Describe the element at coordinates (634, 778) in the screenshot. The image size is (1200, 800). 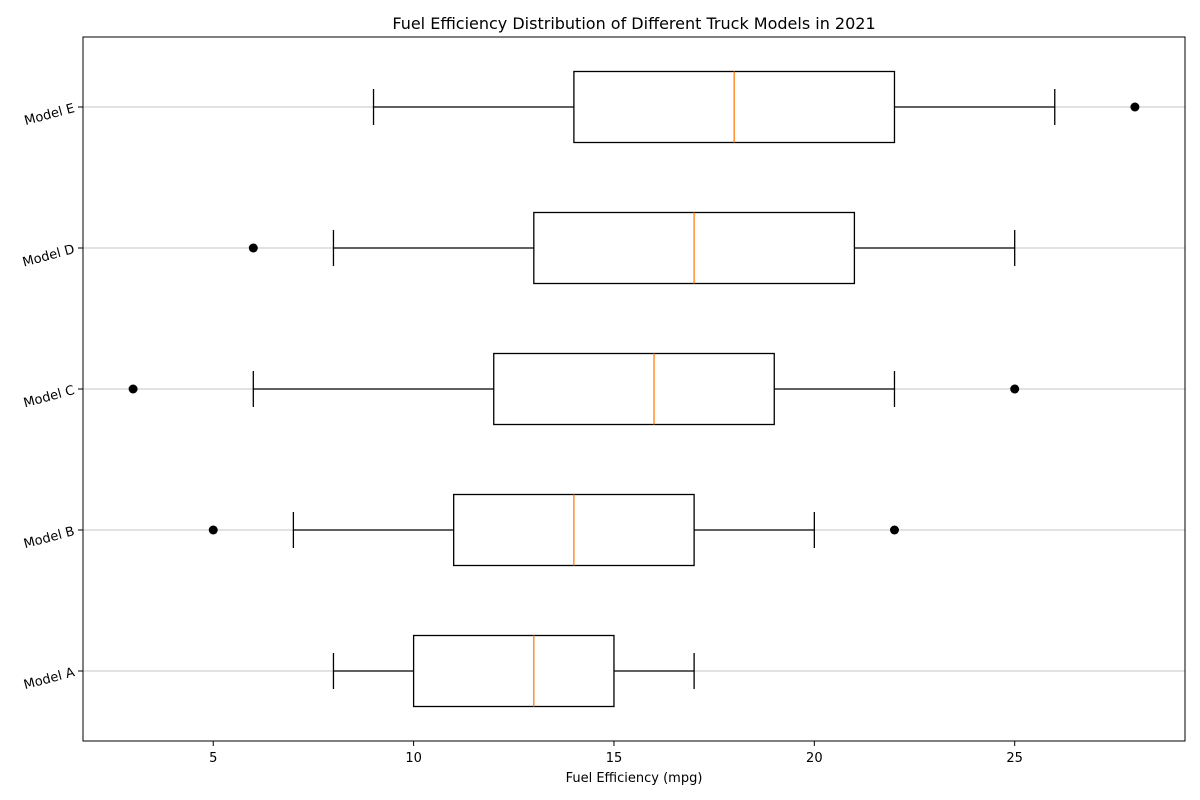
I see `x-axis-label: Fuel Efficiency (mpg)` at that location.